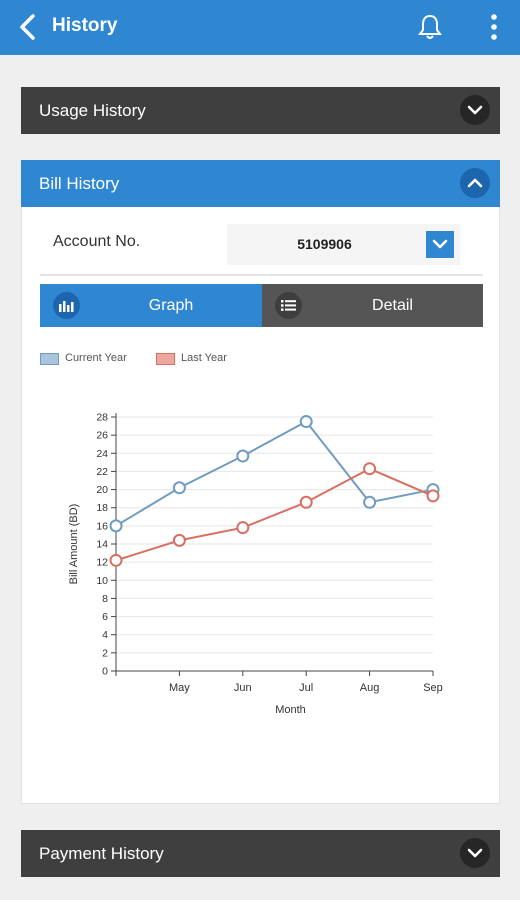 This screenshot has width=520, height=900. What do you see at coordinates (96, 358) in the screenshot?
I see `legend-label-current-year: Current Year` at bounding box center [96, 358].